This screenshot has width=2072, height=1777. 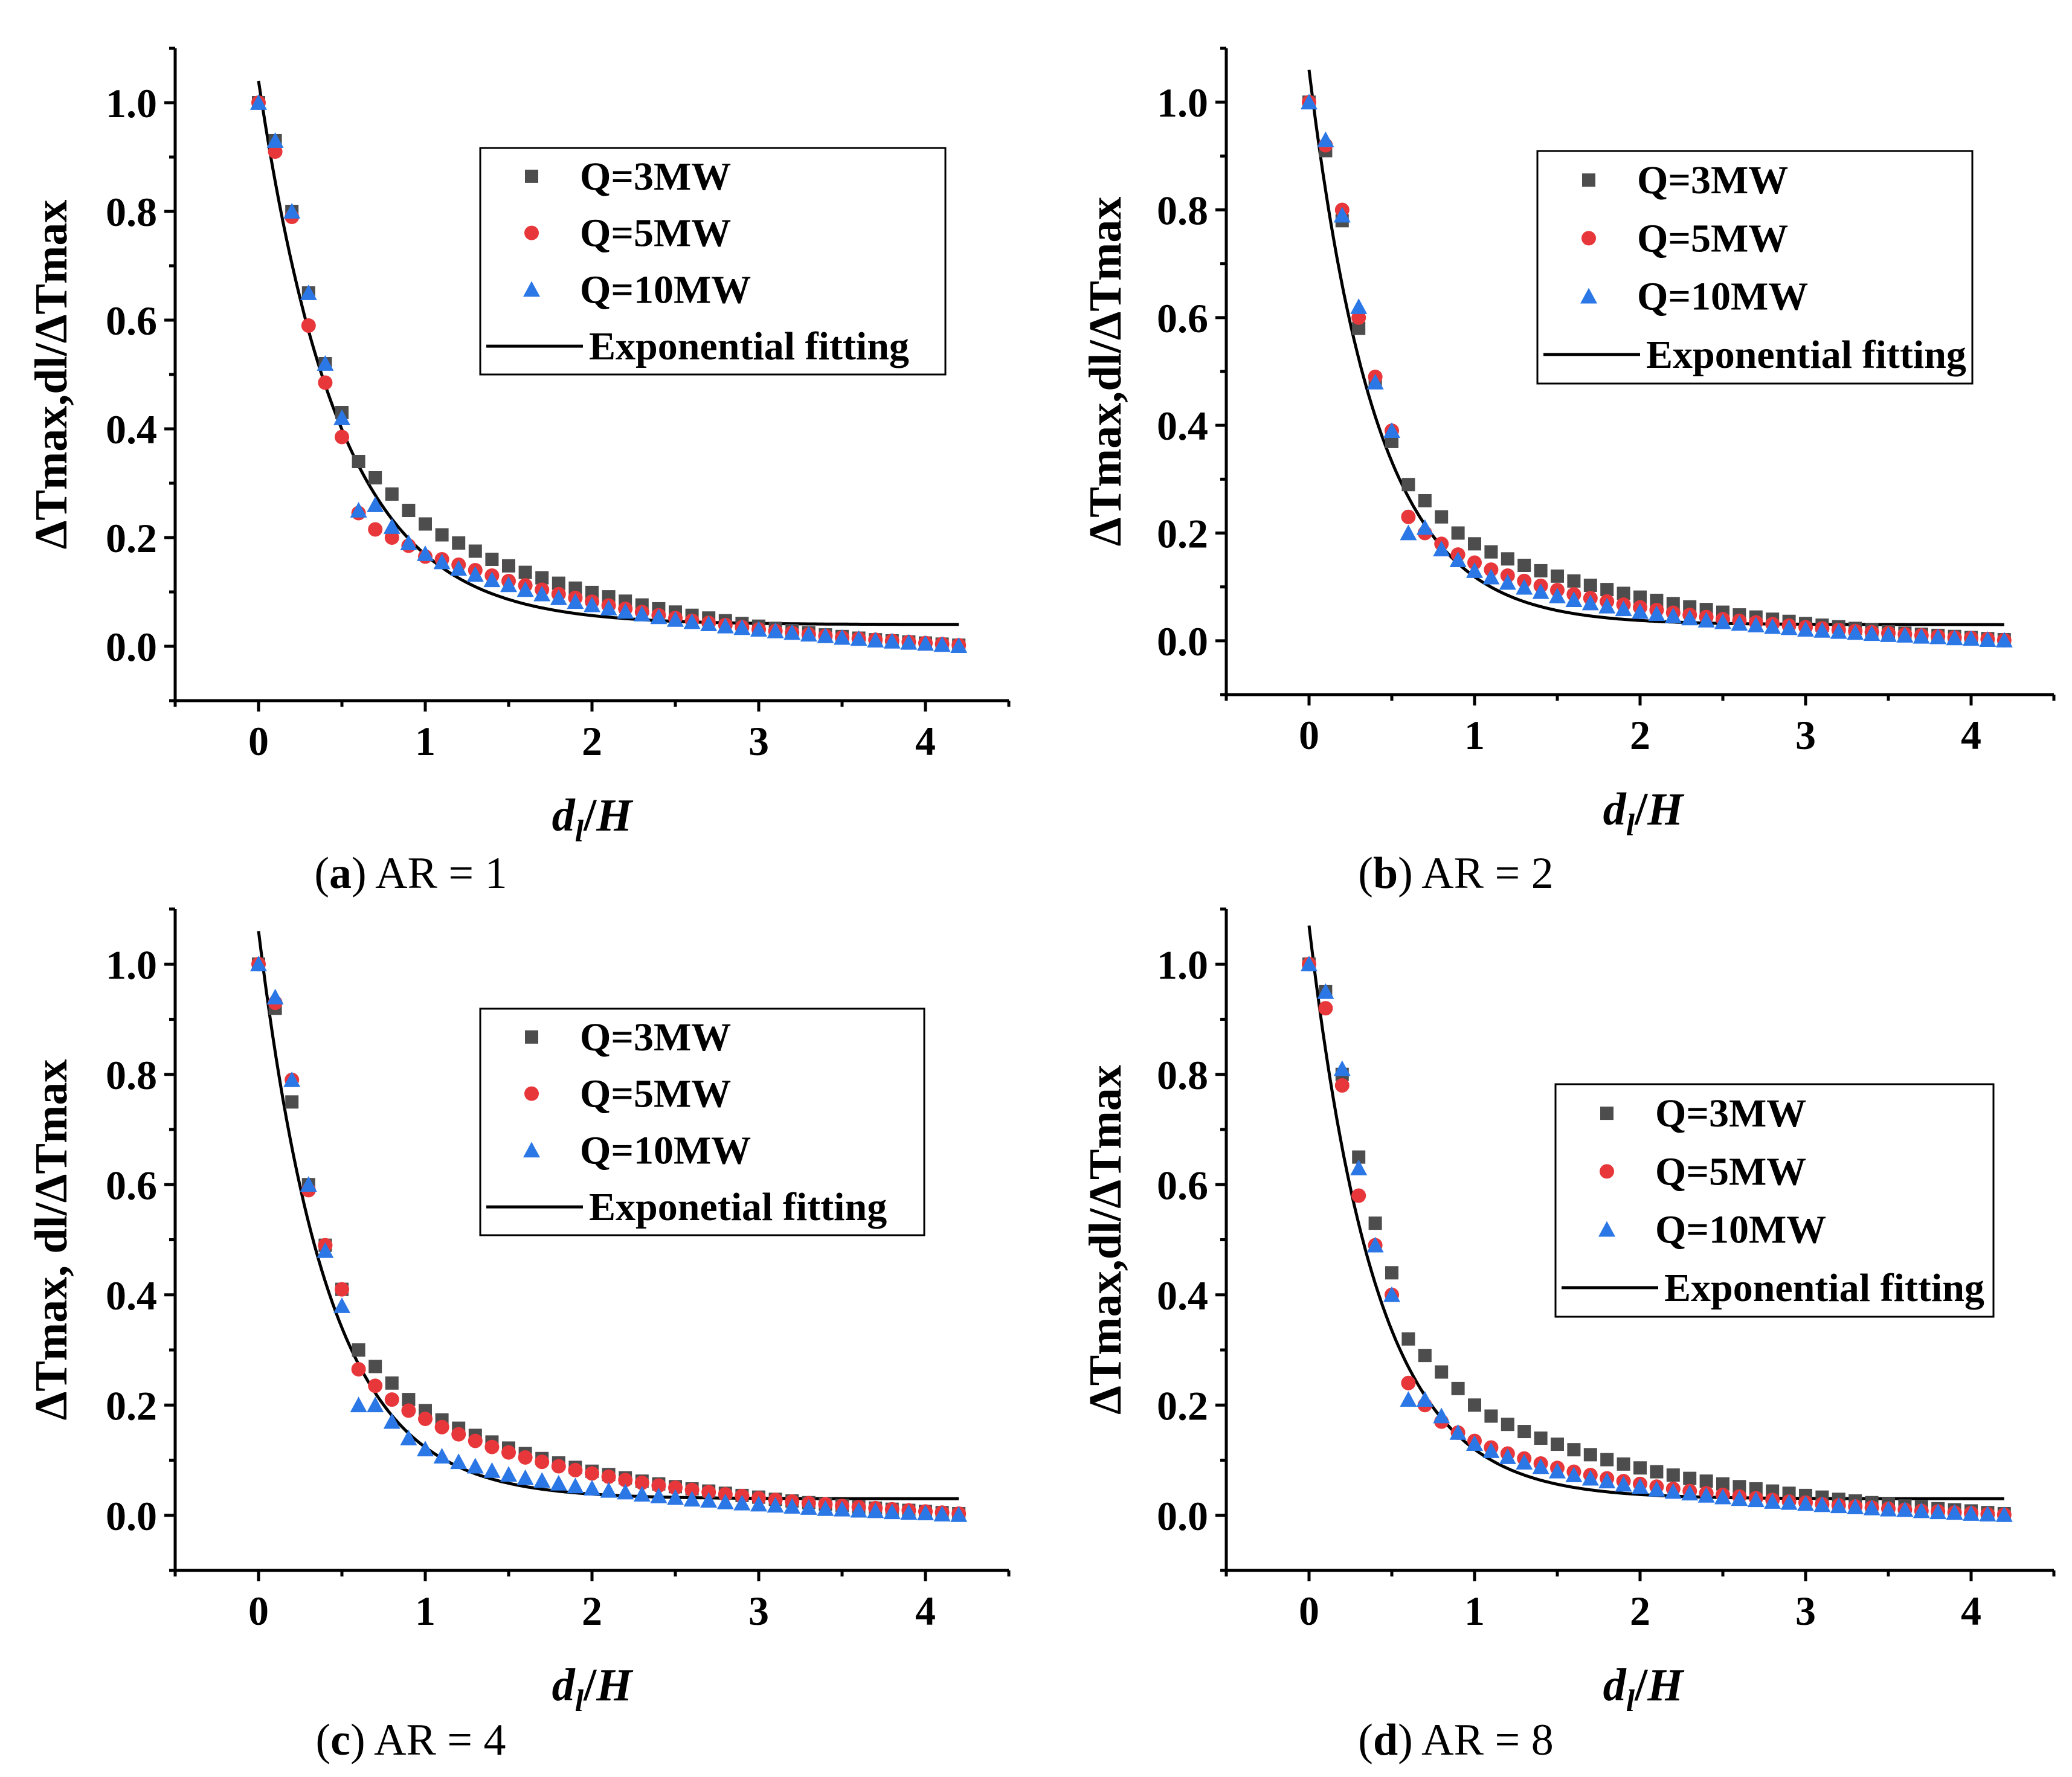 What do you see at coordinates (1775, 1200) in the screenshot?
I see `legend: Q=3MW Q=5MW Q=10MW Exponential fitting` at bounding box center [1775, 1200].